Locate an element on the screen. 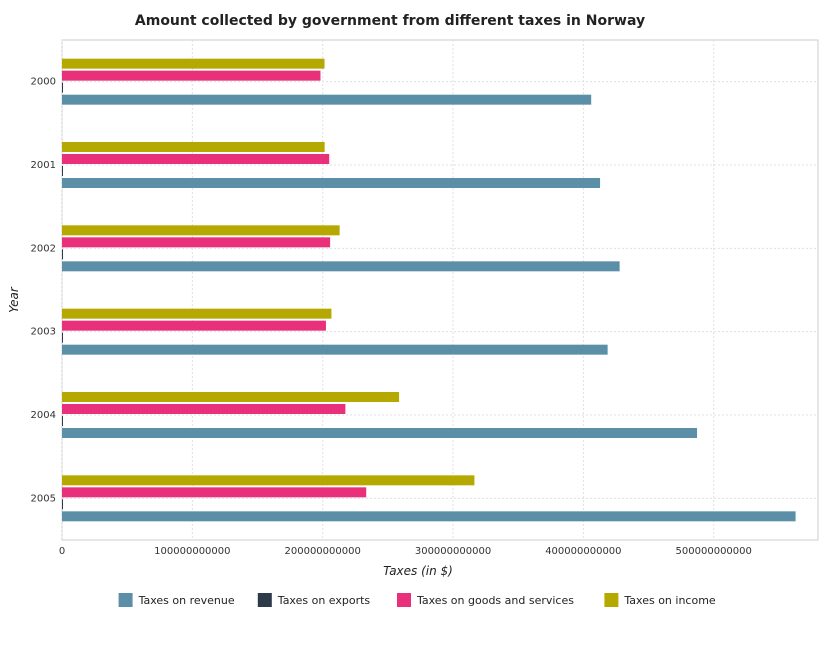 The width and height of the screenshot is (836, 650). x-tick-label: 100000000000 is located at coordinates (192, 551).